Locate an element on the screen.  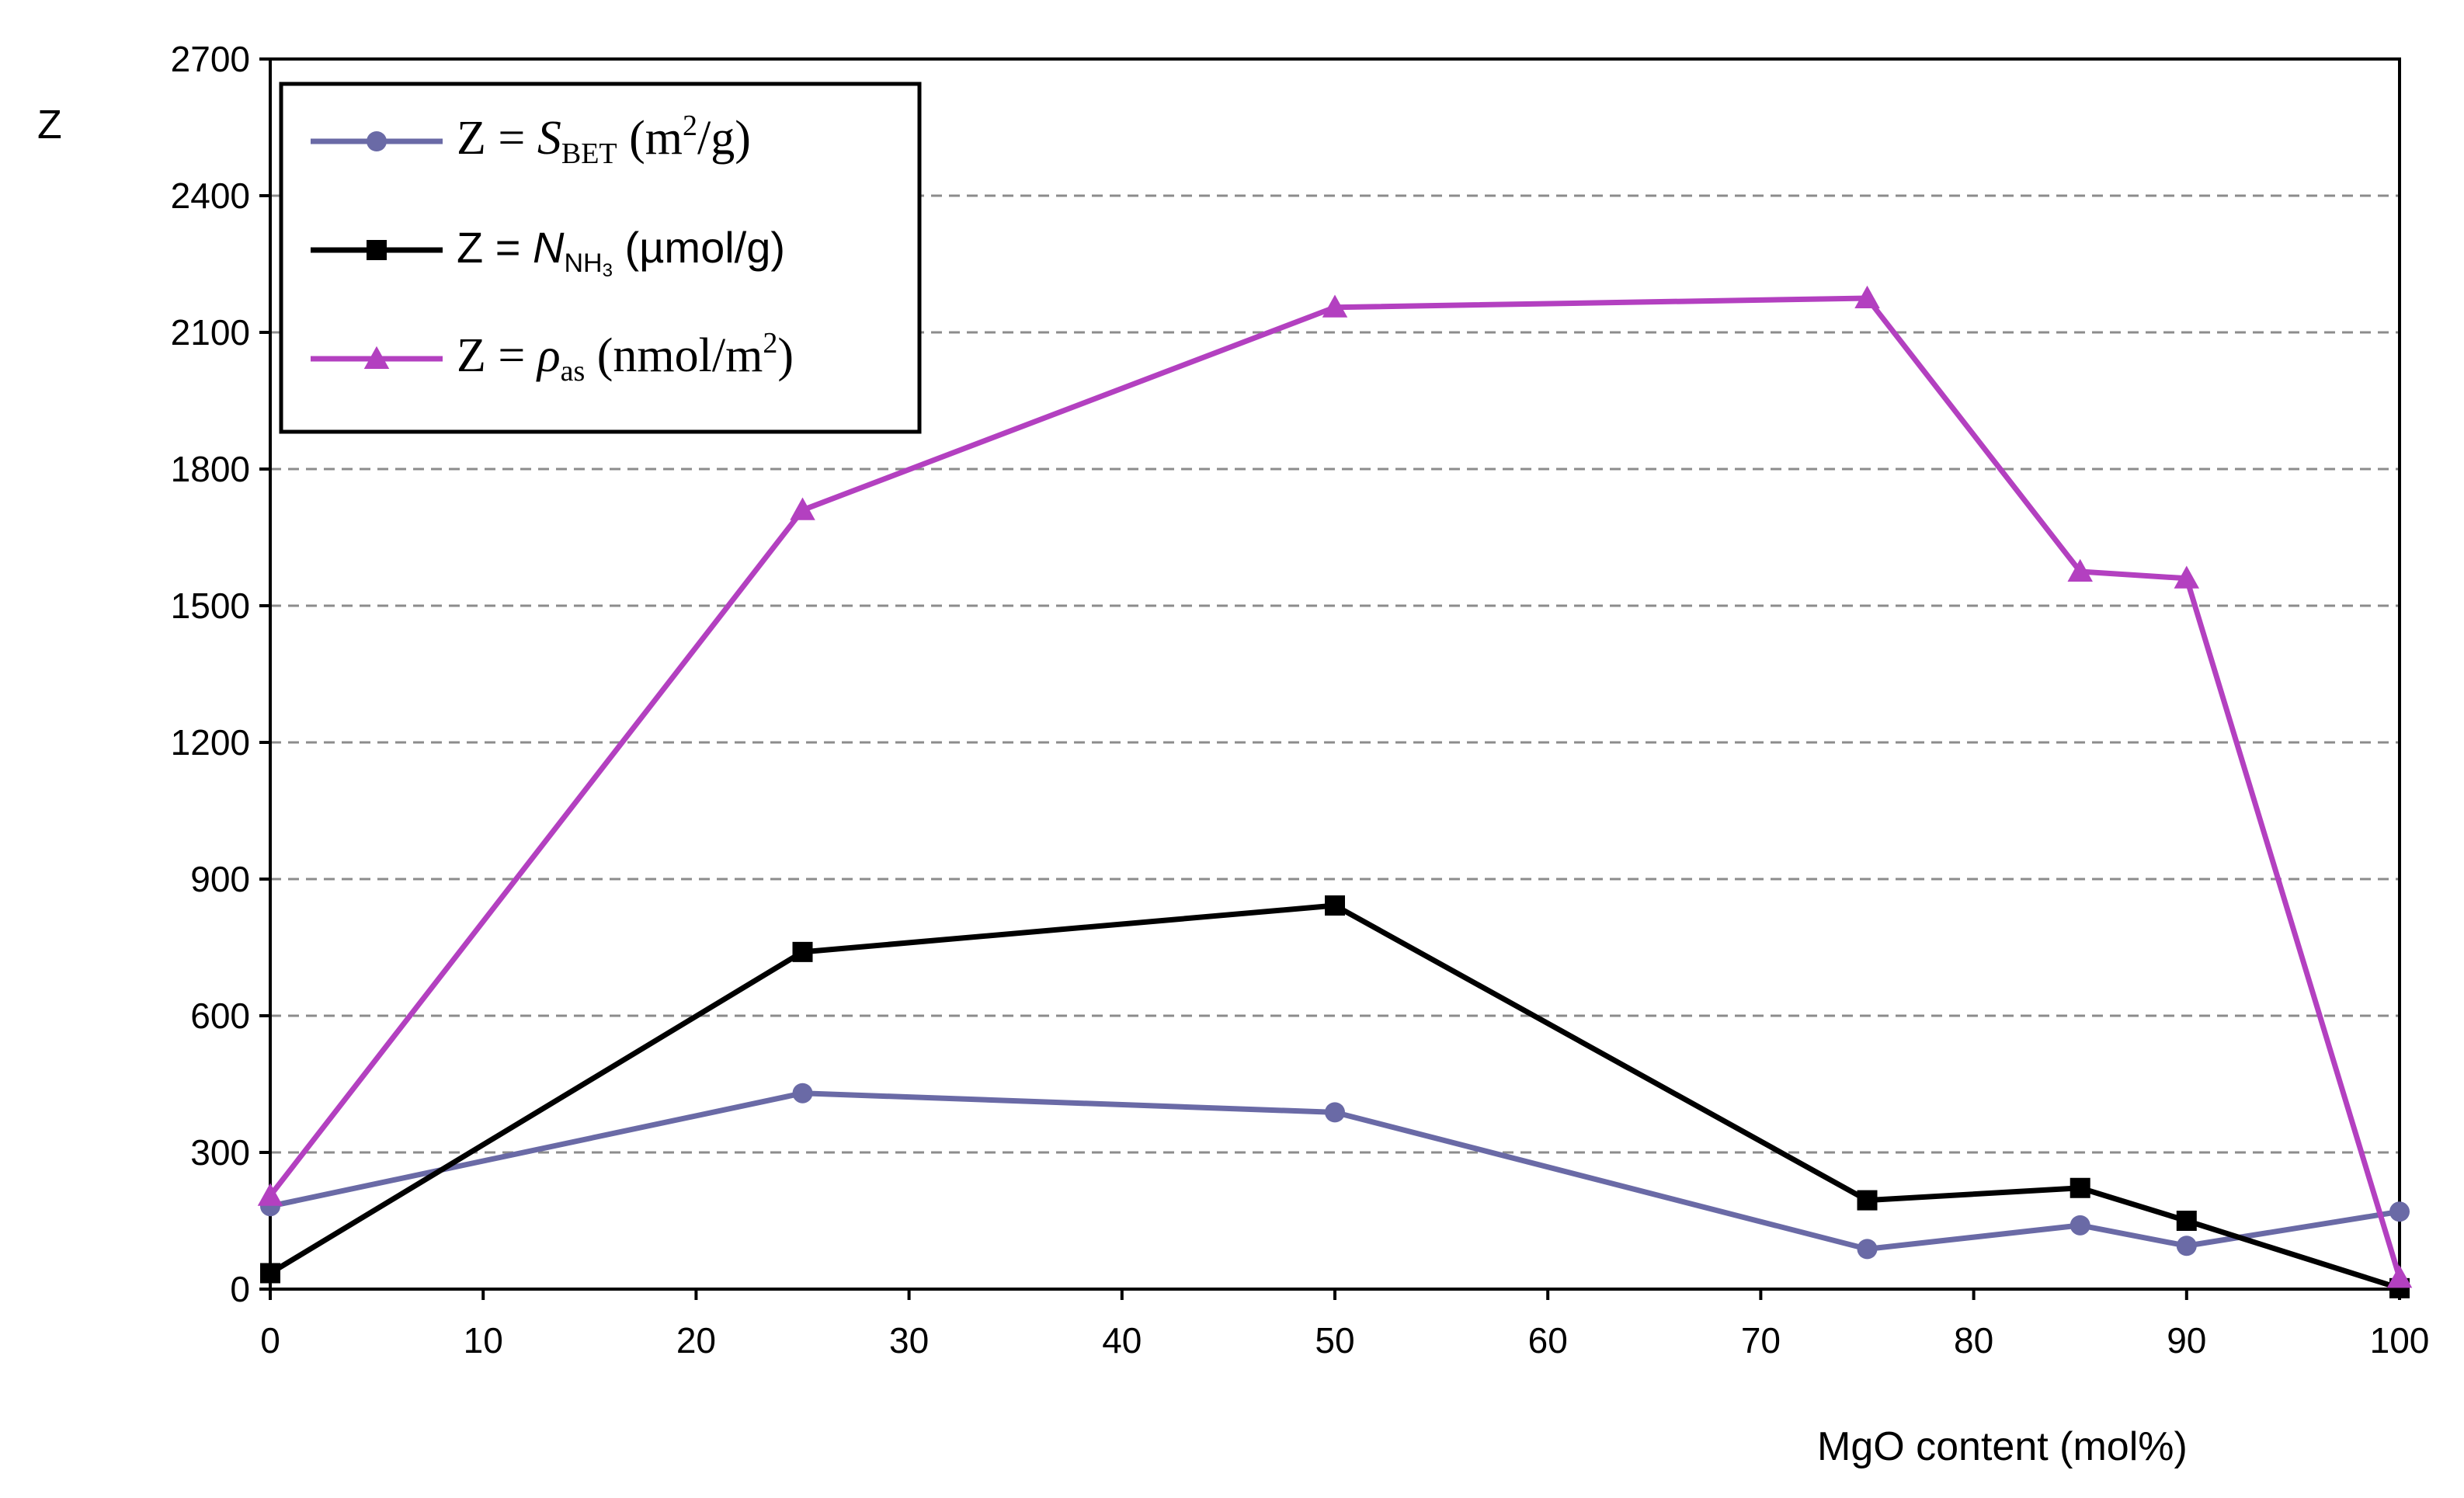
y-tick-label: 1800 is located at coordinates (210, 469).